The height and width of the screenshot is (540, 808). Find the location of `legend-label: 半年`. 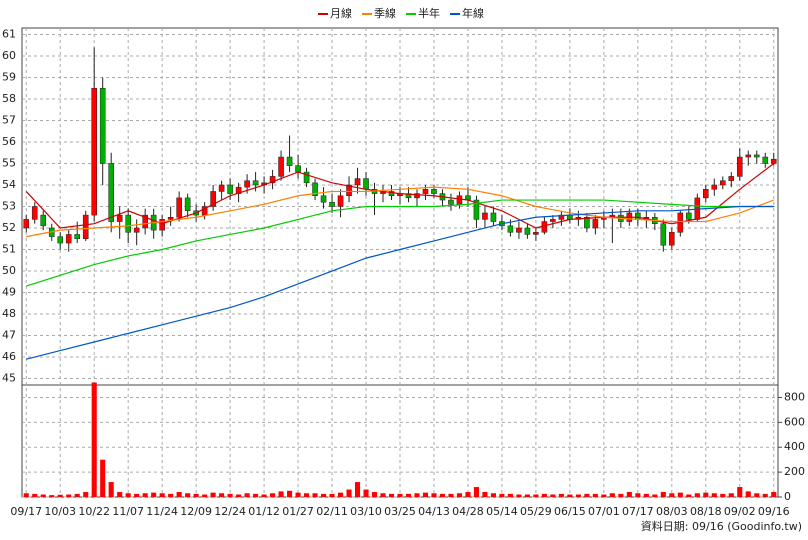

legend-label: 半年 is located at coordinates (429, 13).